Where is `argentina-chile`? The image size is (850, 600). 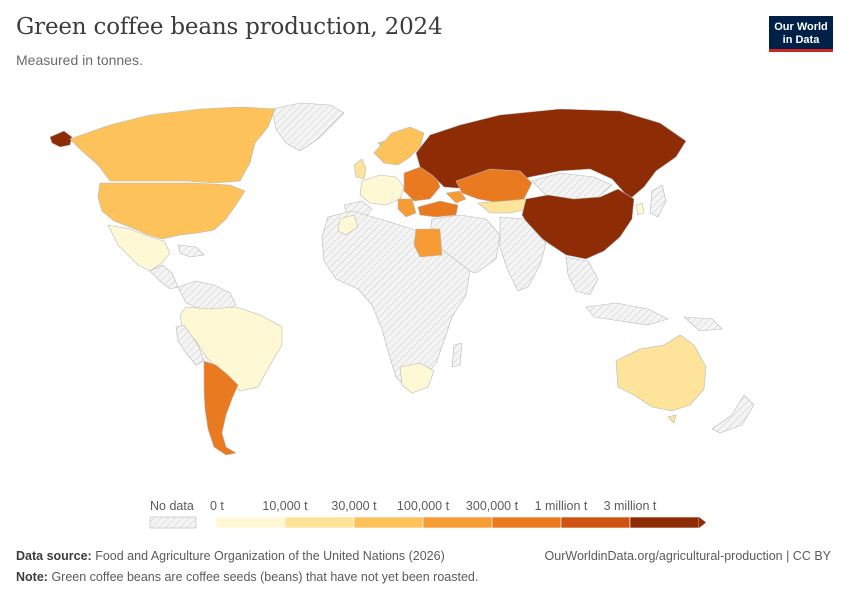 argentina-chile is located at coordinates (221, 408).